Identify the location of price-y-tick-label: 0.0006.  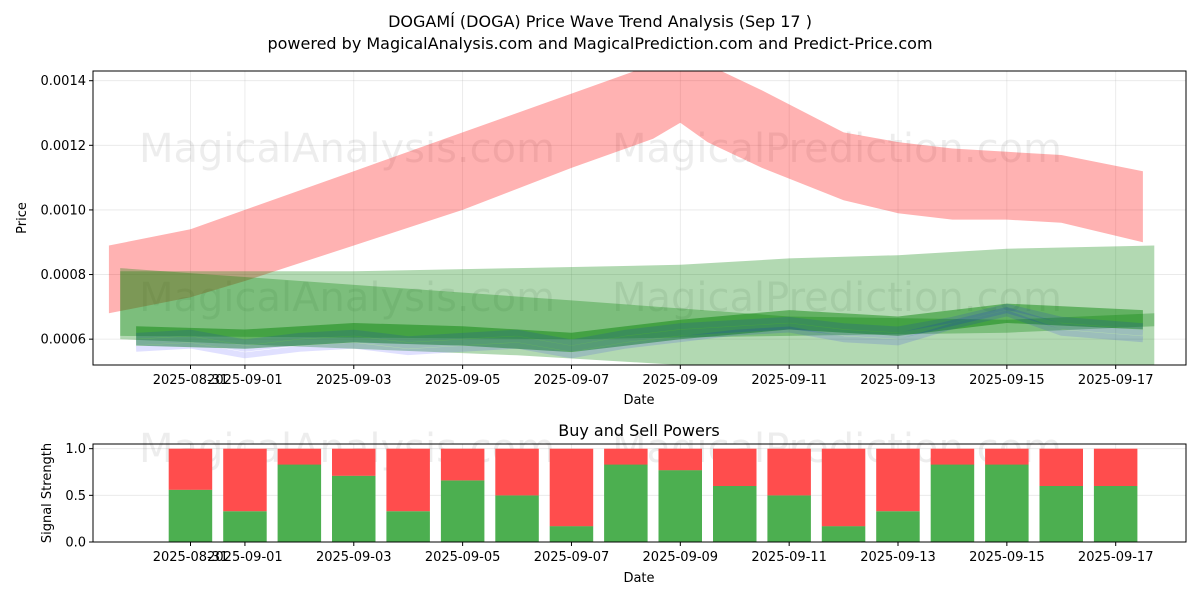
(64, 340).